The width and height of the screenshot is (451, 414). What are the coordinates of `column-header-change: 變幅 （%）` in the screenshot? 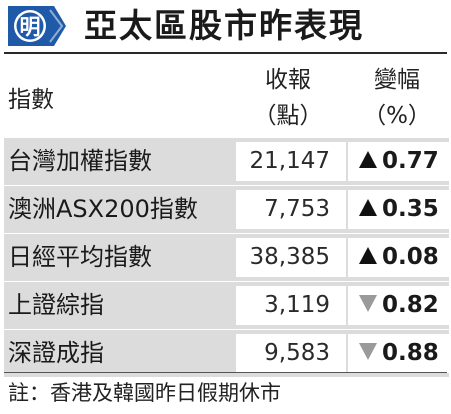 It's located at (397, 100).